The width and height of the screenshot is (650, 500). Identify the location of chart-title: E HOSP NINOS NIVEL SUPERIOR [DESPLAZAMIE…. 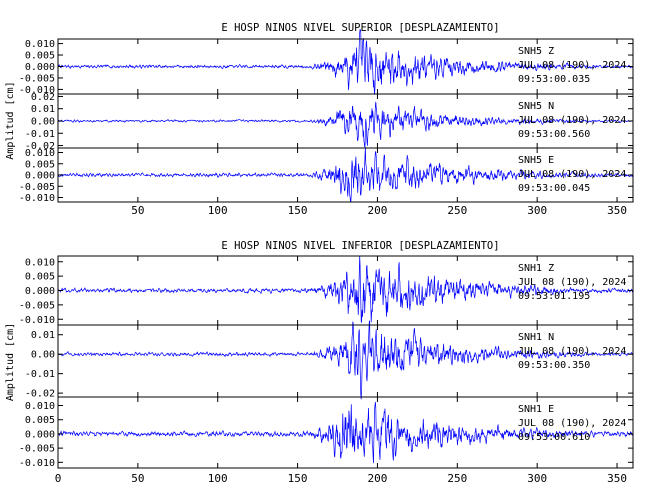
(360, 28).